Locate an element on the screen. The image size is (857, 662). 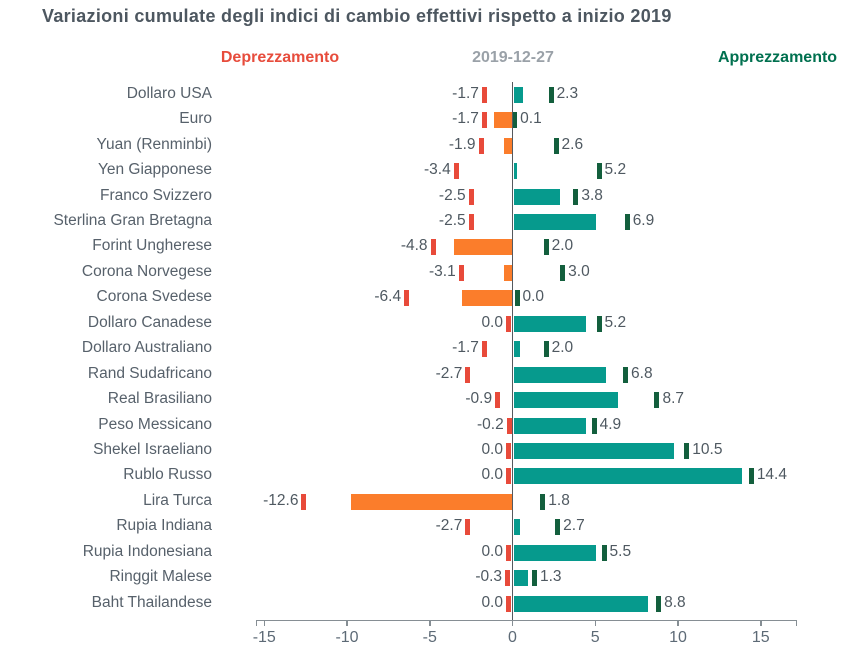
min-value-label: -0.9 is located at coordinates (479, 399).